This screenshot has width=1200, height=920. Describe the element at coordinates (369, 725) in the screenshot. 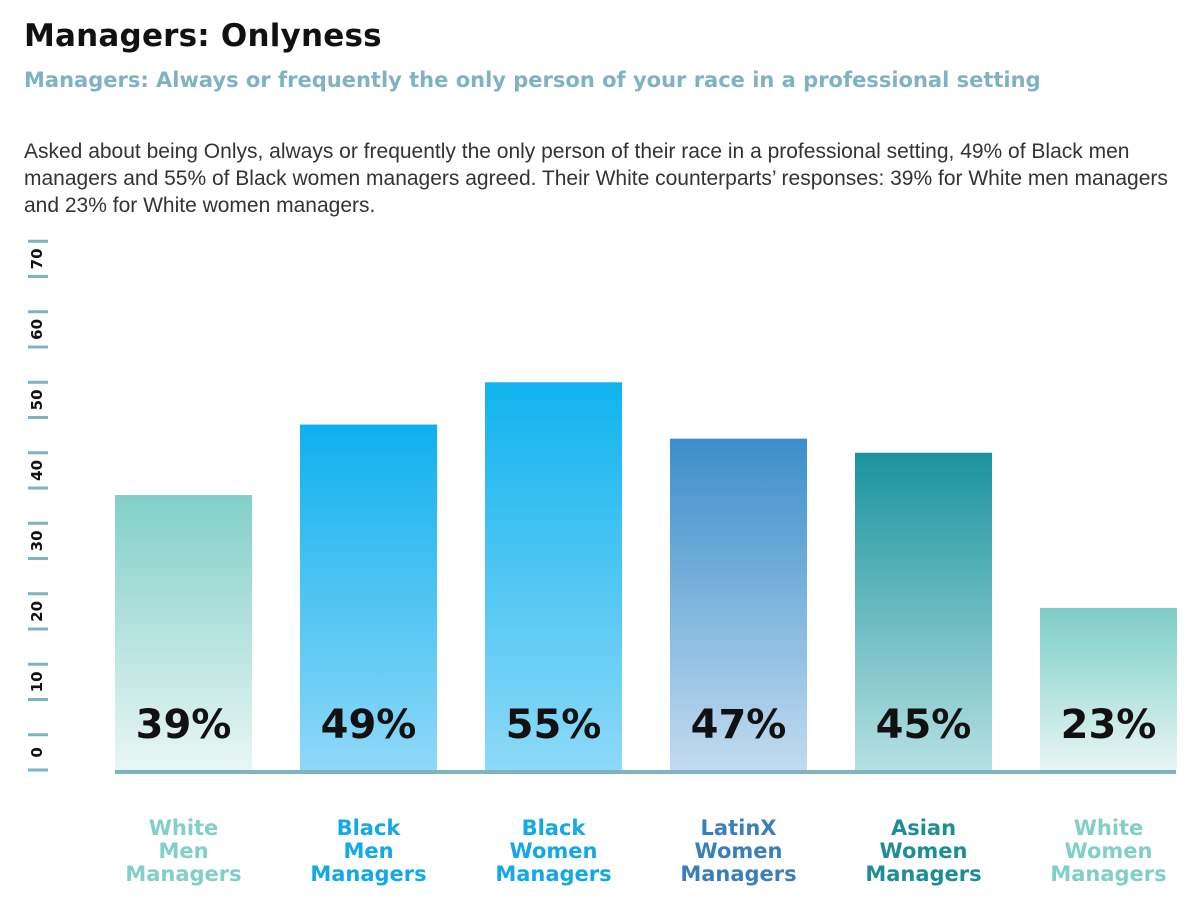

I see `bar-value-label: 49%` at that location.